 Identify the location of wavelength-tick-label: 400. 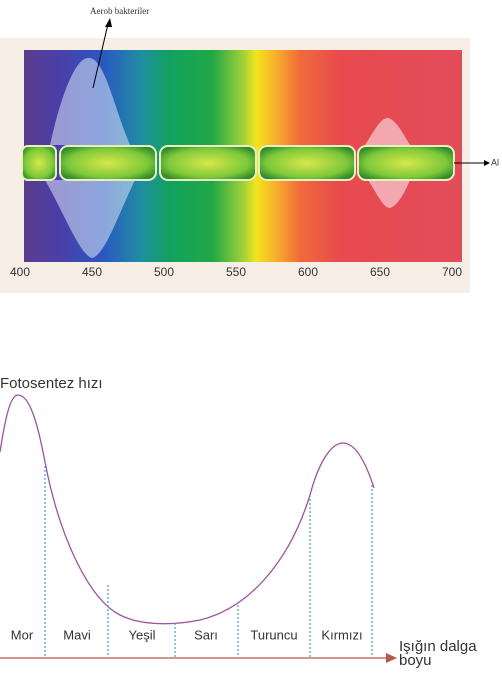
(20, 272).